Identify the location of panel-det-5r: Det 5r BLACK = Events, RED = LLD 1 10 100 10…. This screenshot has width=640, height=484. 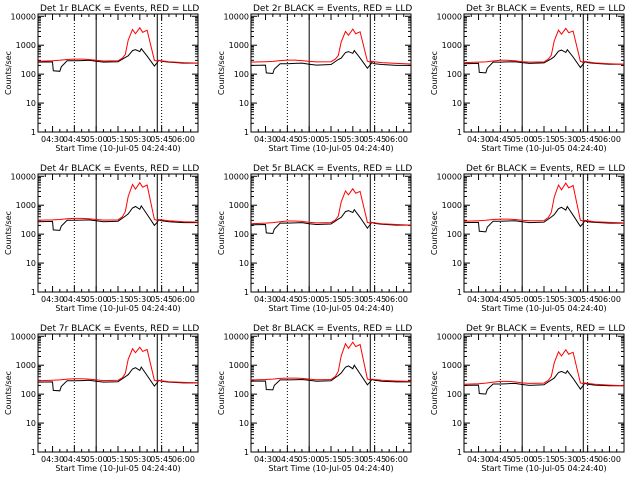
(314, 238).